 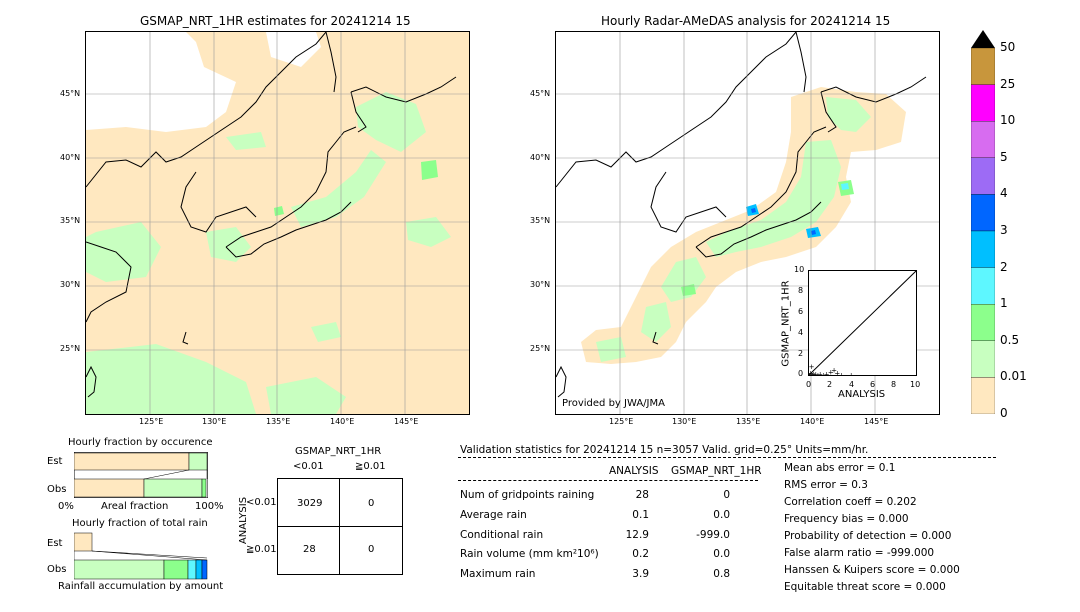 I want to click on scatter-yticks: 10 8 6 4 2 0, so click(x=800, y=322).